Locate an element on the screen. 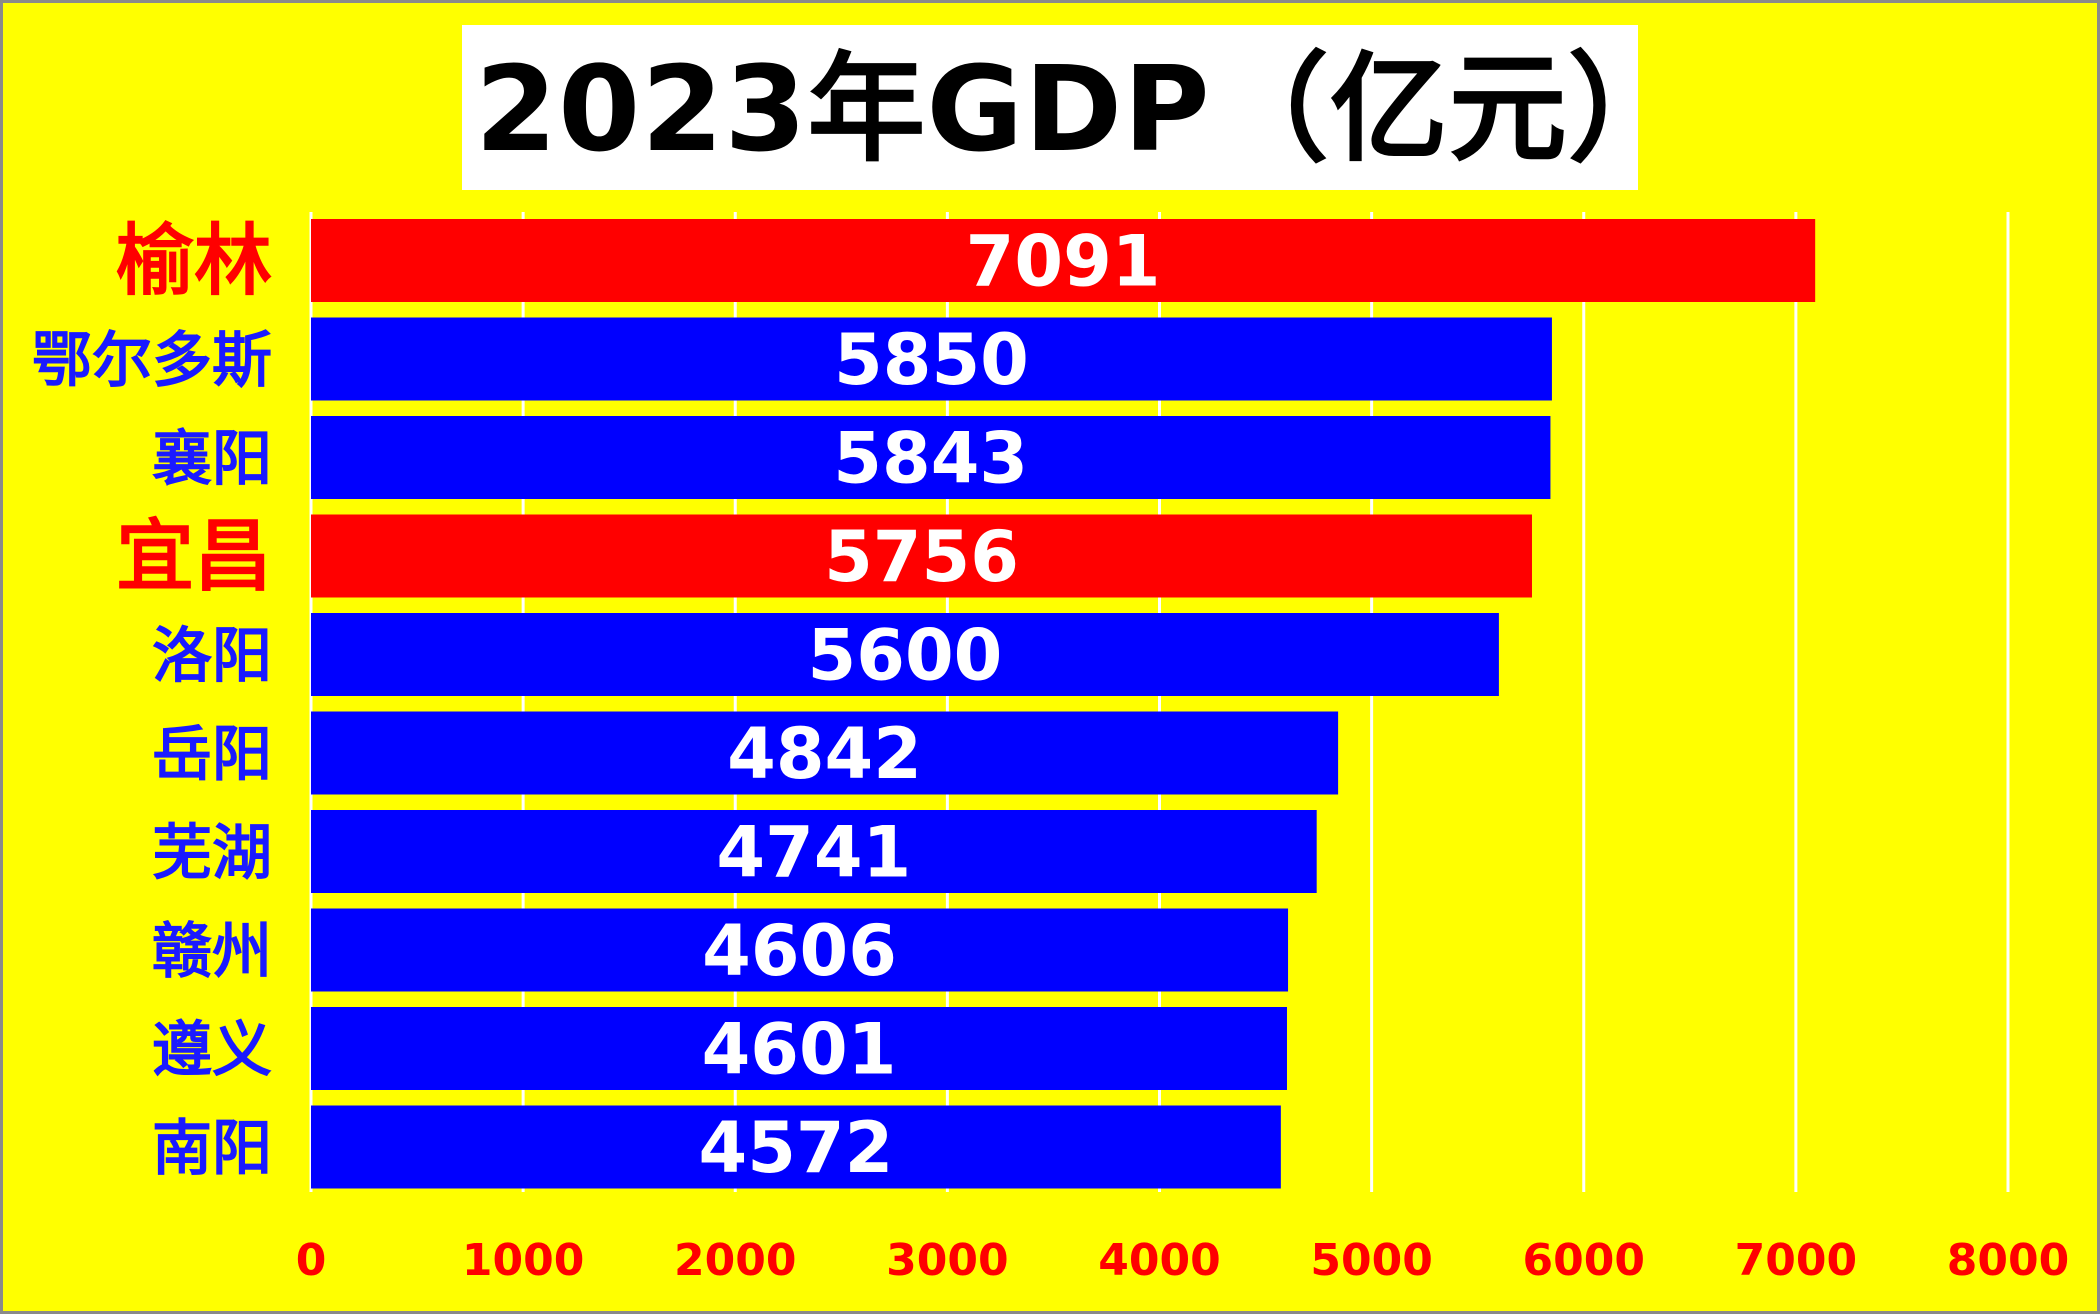 The image size is (2100, 1314). value-label: 4601 is located at coordinates (799, 1050).